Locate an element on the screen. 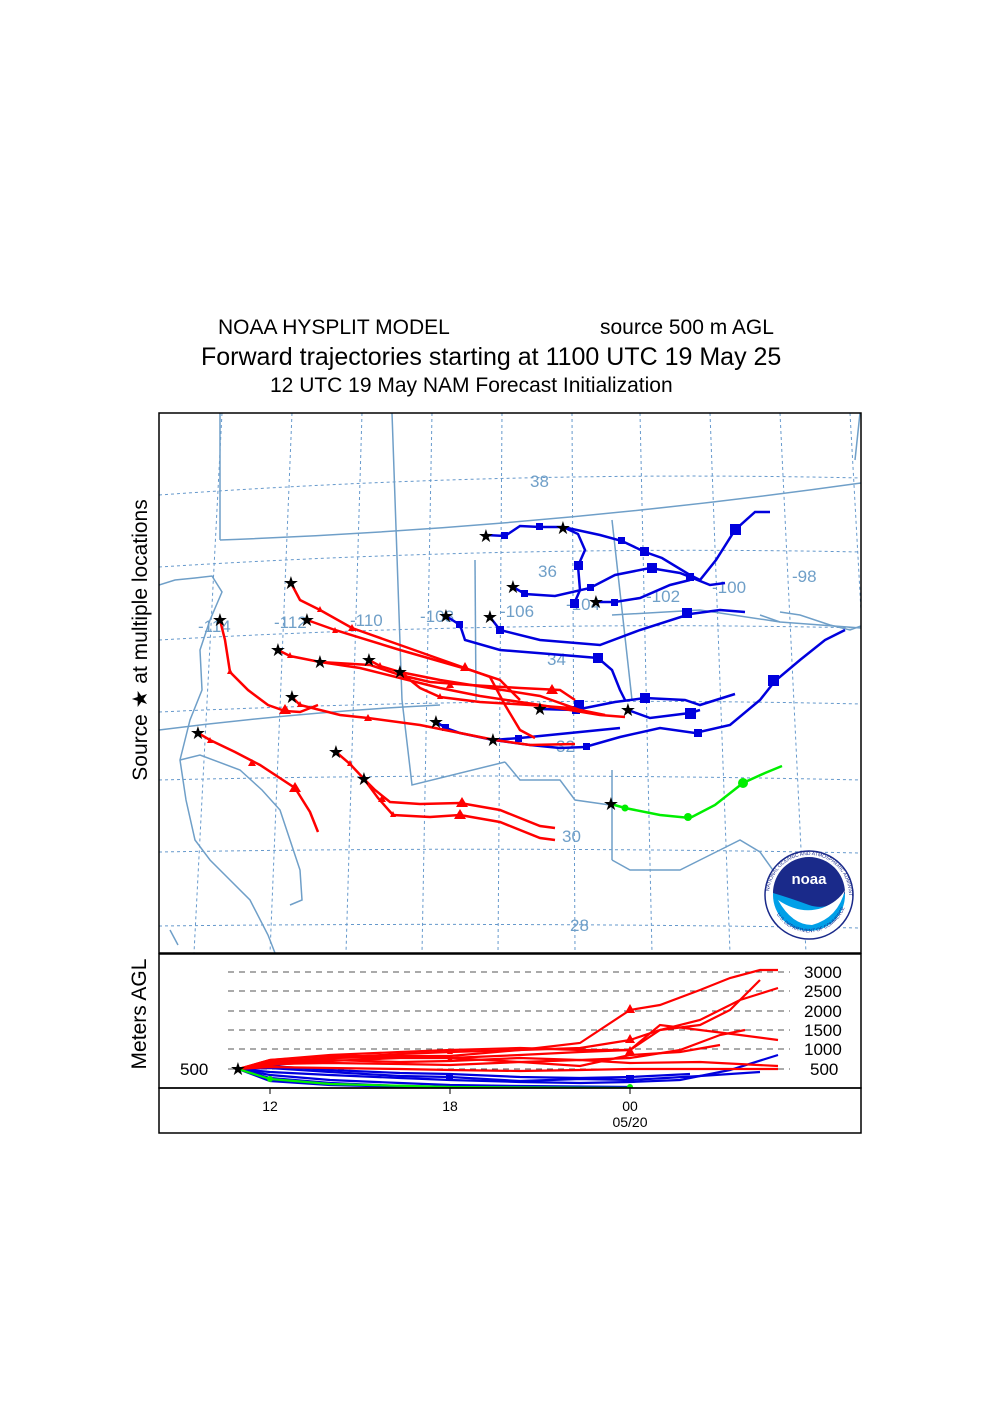  high-trajectories is located at coordinates (411, 712).